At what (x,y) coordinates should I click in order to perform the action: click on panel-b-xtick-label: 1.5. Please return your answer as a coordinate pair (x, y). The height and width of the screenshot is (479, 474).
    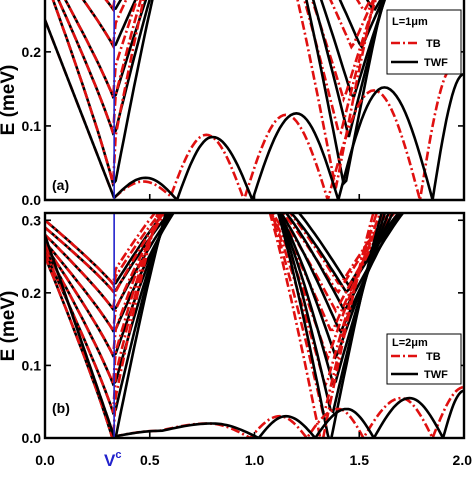
    Looking at the image, I should click on (360, 460).